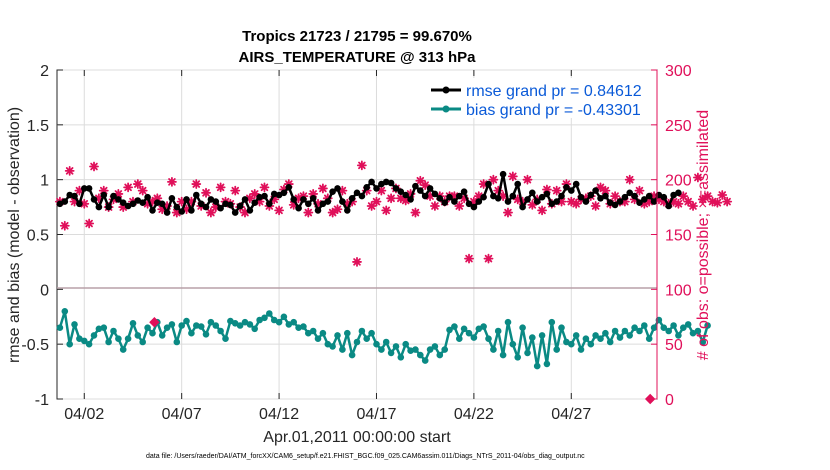 Image resolution: width=830 pixels, height=470 pixels. What do you see at coordinates (369, 193) in the screenshot?
I see `rmse-series` at bounding box center [369, 193].